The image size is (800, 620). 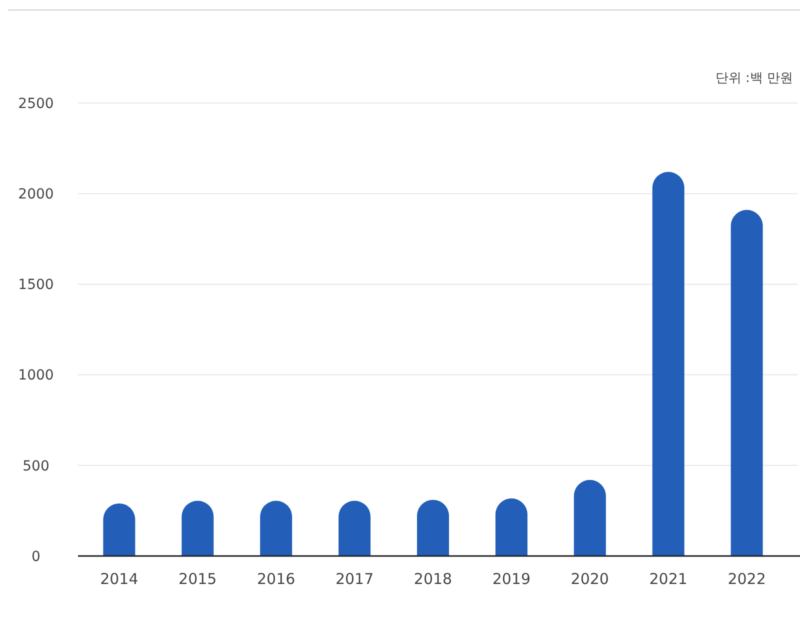 What do you see at coordinates (36, 194) in the screenshot?
I see `y-tick-label: 2000` at bounding box center [36, 194].